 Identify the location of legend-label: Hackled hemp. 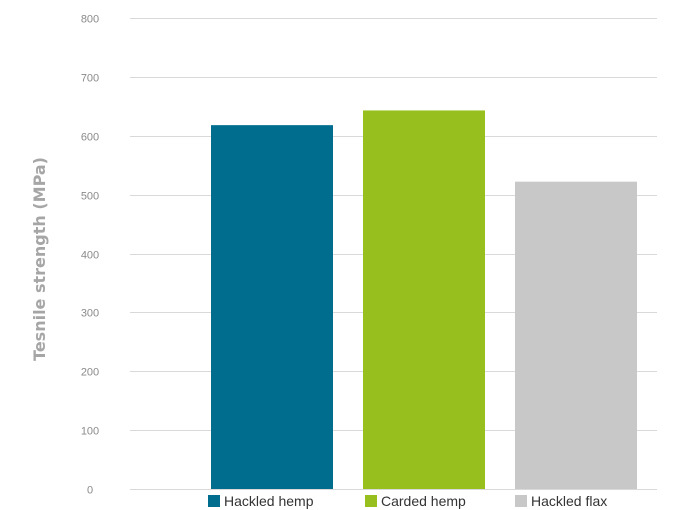
(269, 501).